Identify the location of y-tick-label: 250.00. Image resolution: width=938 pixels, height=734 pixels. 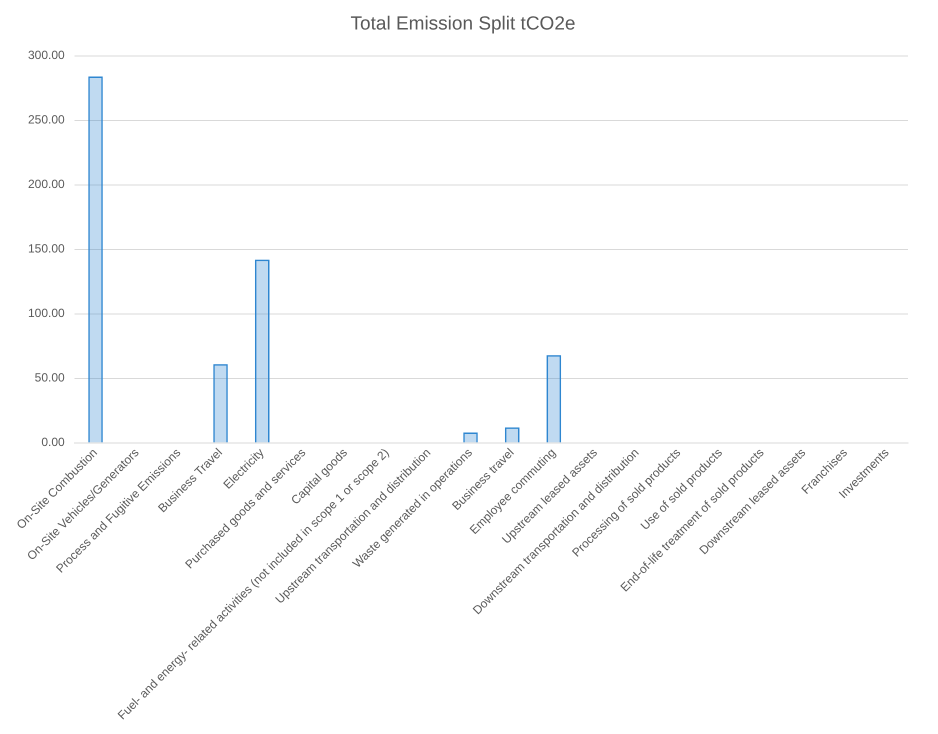
(47, 119).